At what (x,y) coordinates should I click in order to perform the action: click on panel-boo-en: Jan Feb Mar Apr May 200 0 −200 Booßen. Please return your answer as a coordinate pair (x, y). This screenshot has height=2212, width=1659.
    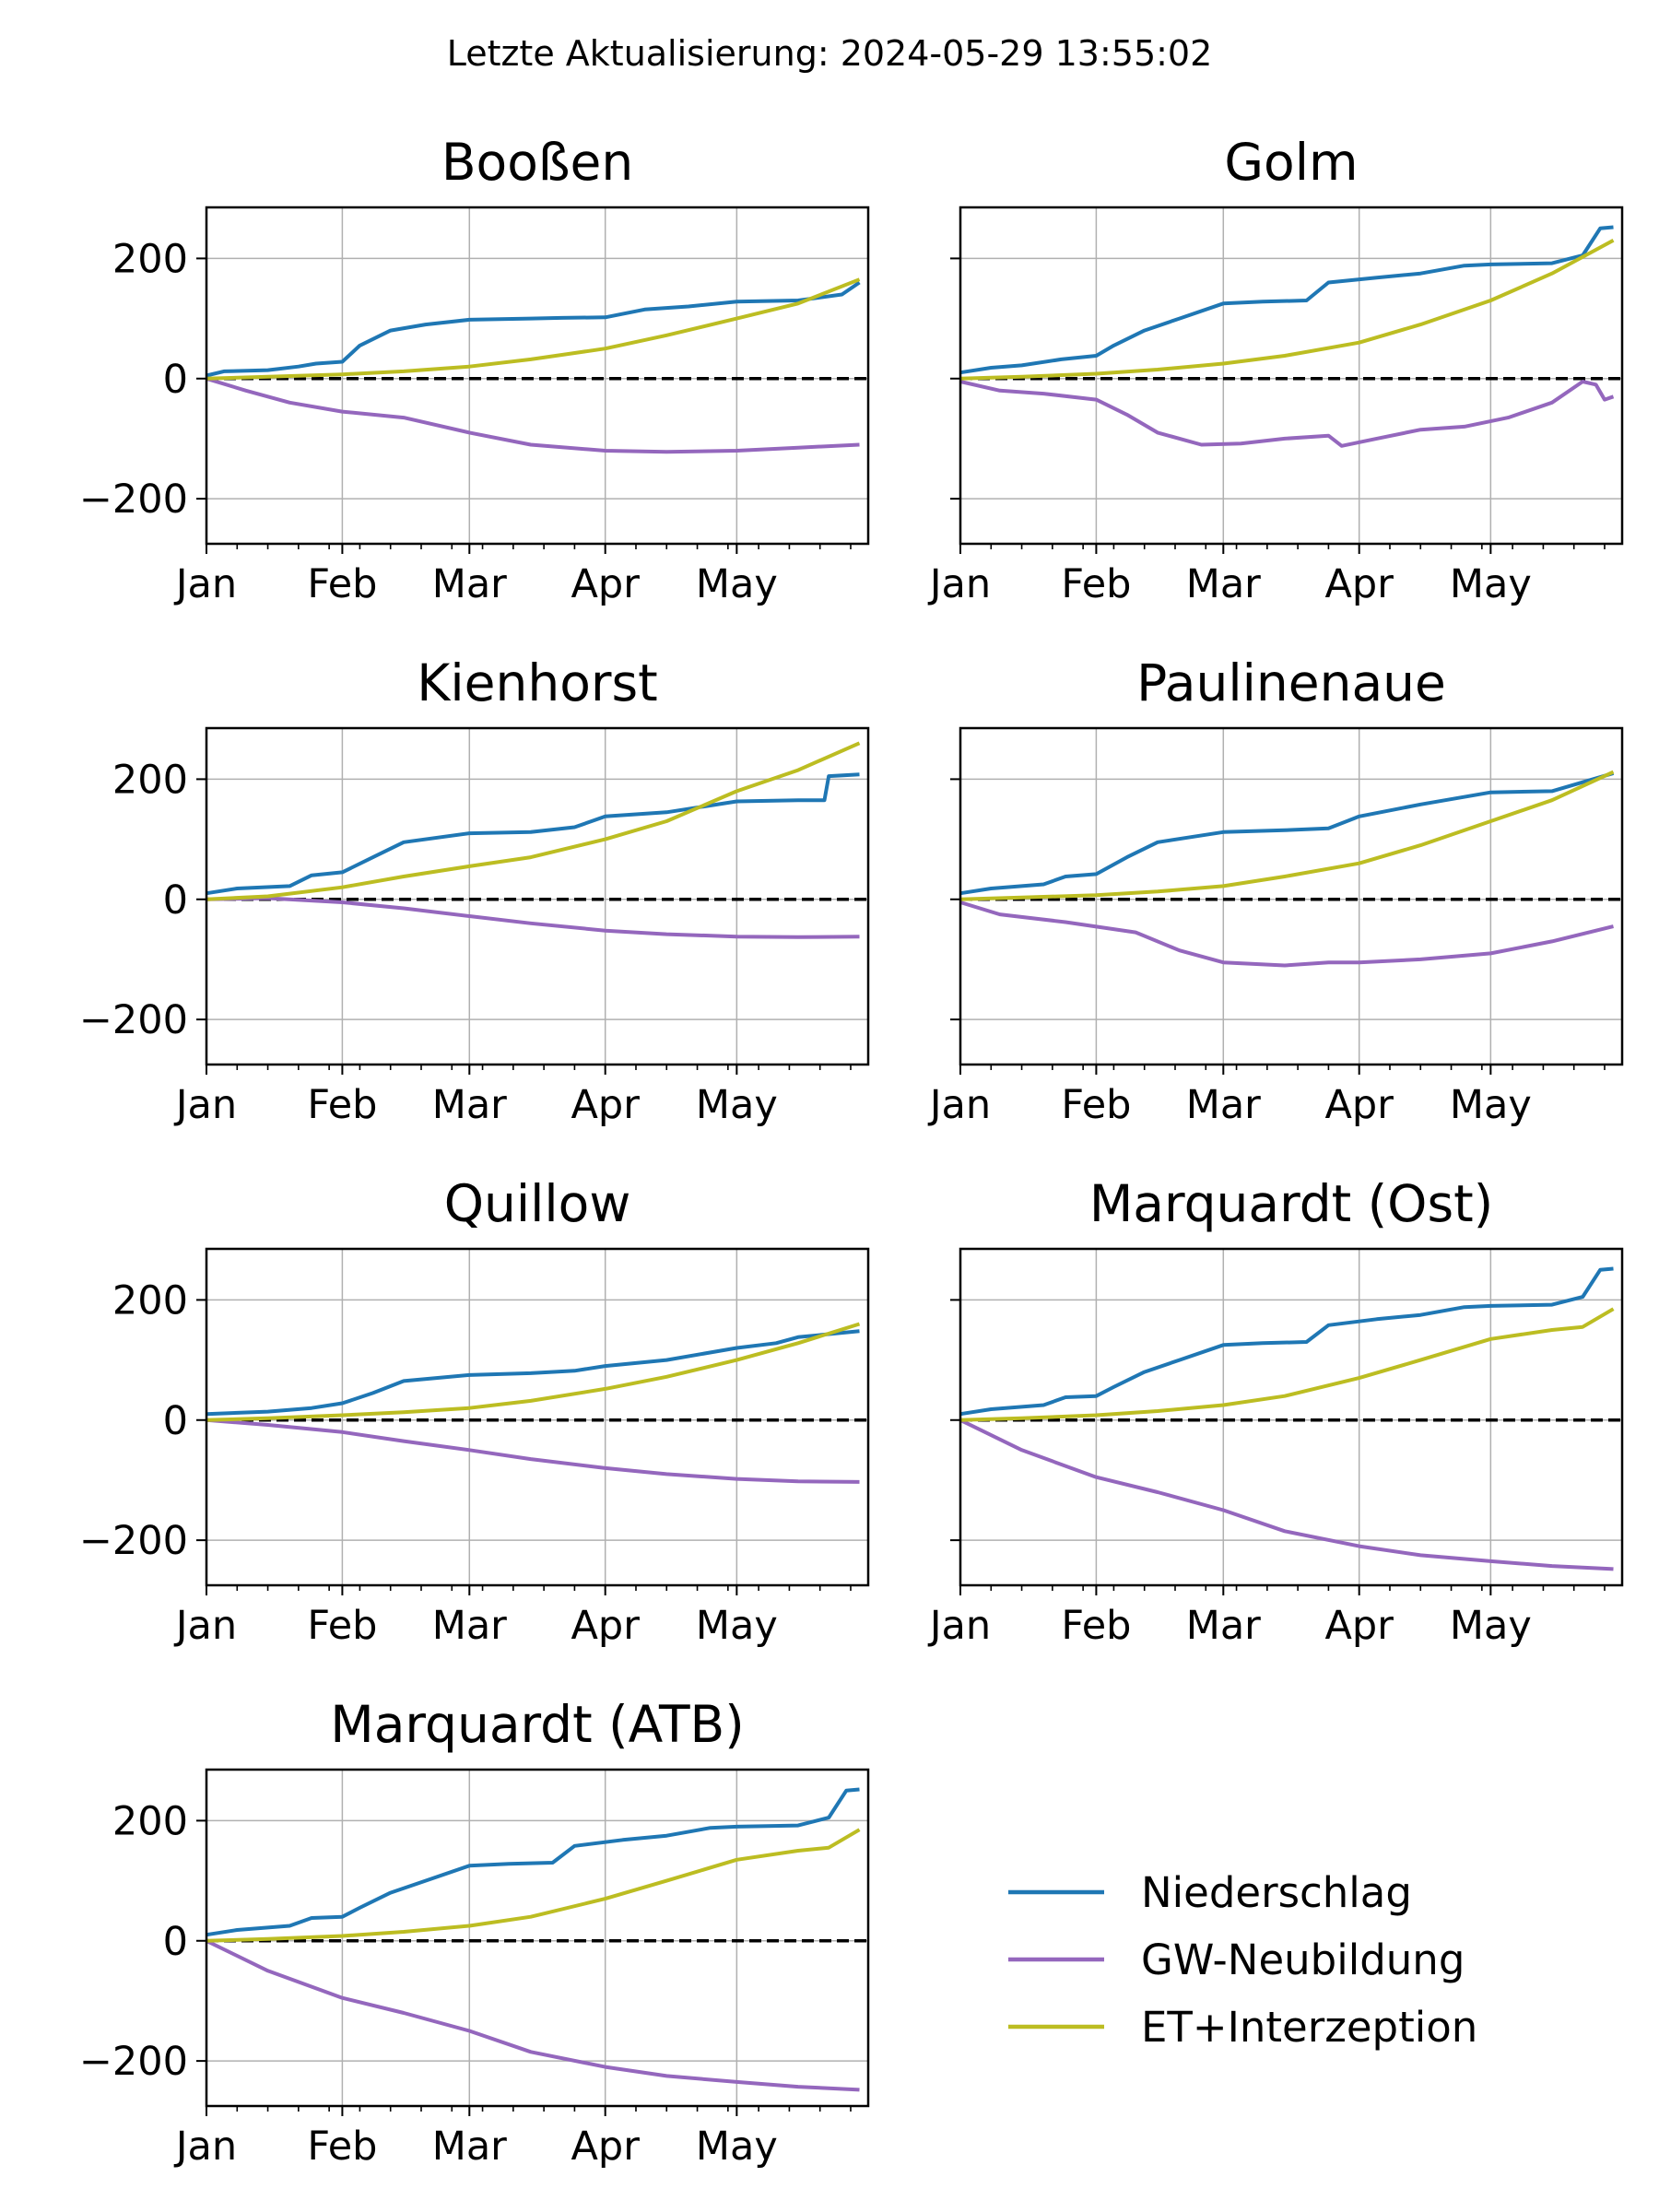
    Looking at the image, I should click on (474, 370).